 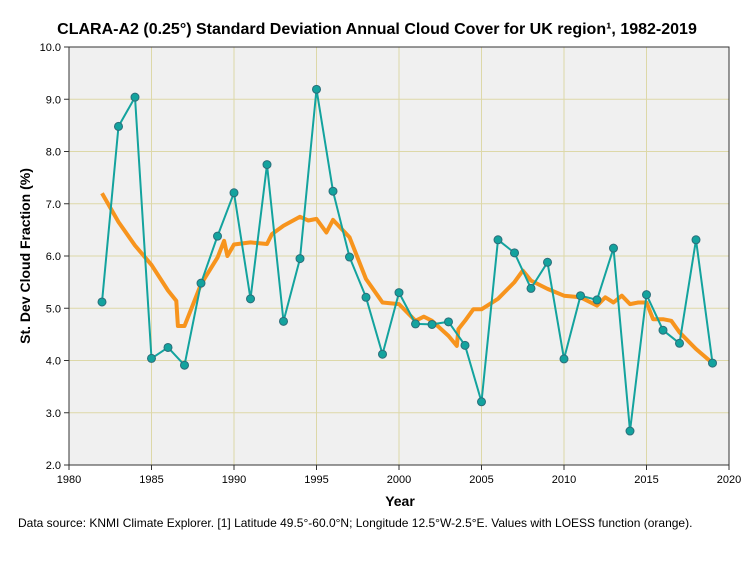 I want to click on x-tick-label: 1985, so click(x=151, y=480).